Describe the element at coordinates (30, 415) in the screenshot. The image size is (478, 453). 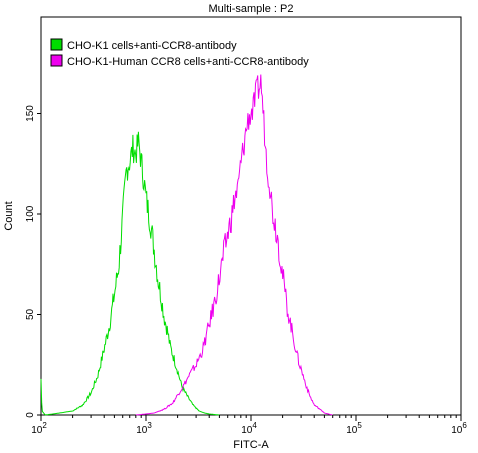
I see `y-tick-label: 0` at that location.